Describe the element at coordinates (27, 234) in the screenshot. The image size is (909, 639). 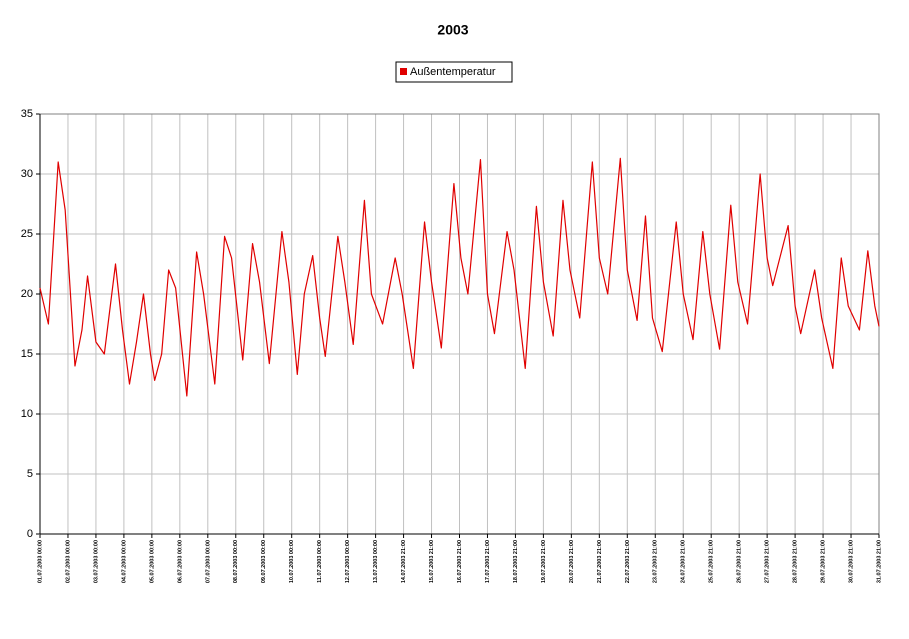
I see `y-tick-label: 25` at that location.